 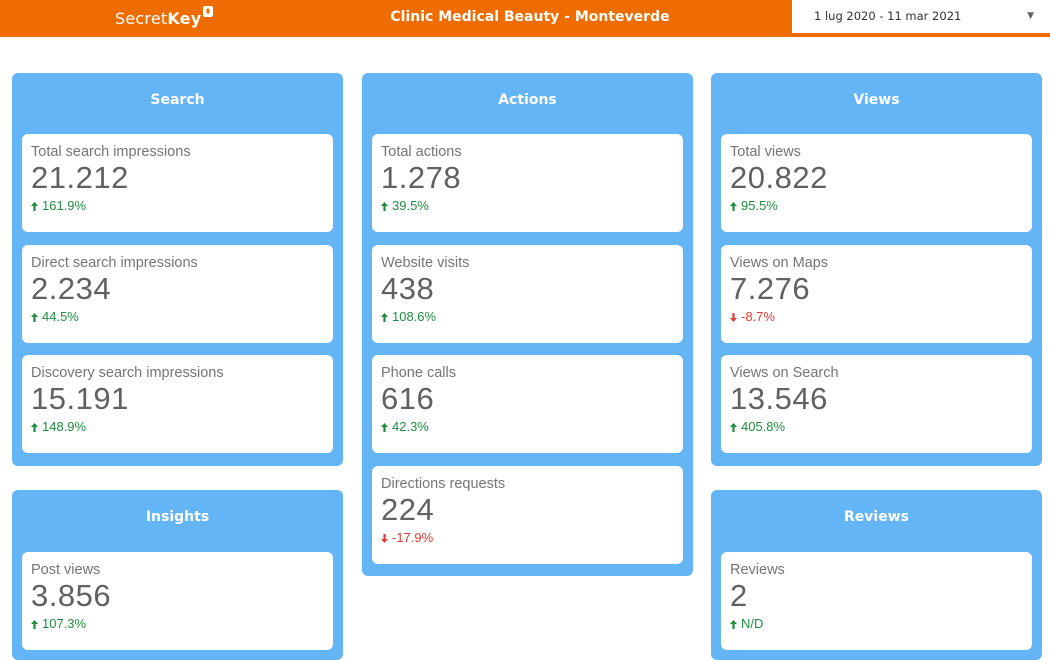 What do you see at coordinates (881, 317) in the screenshot?
I see `stat-delta: -8.7%` at bounding box center [881, 317].